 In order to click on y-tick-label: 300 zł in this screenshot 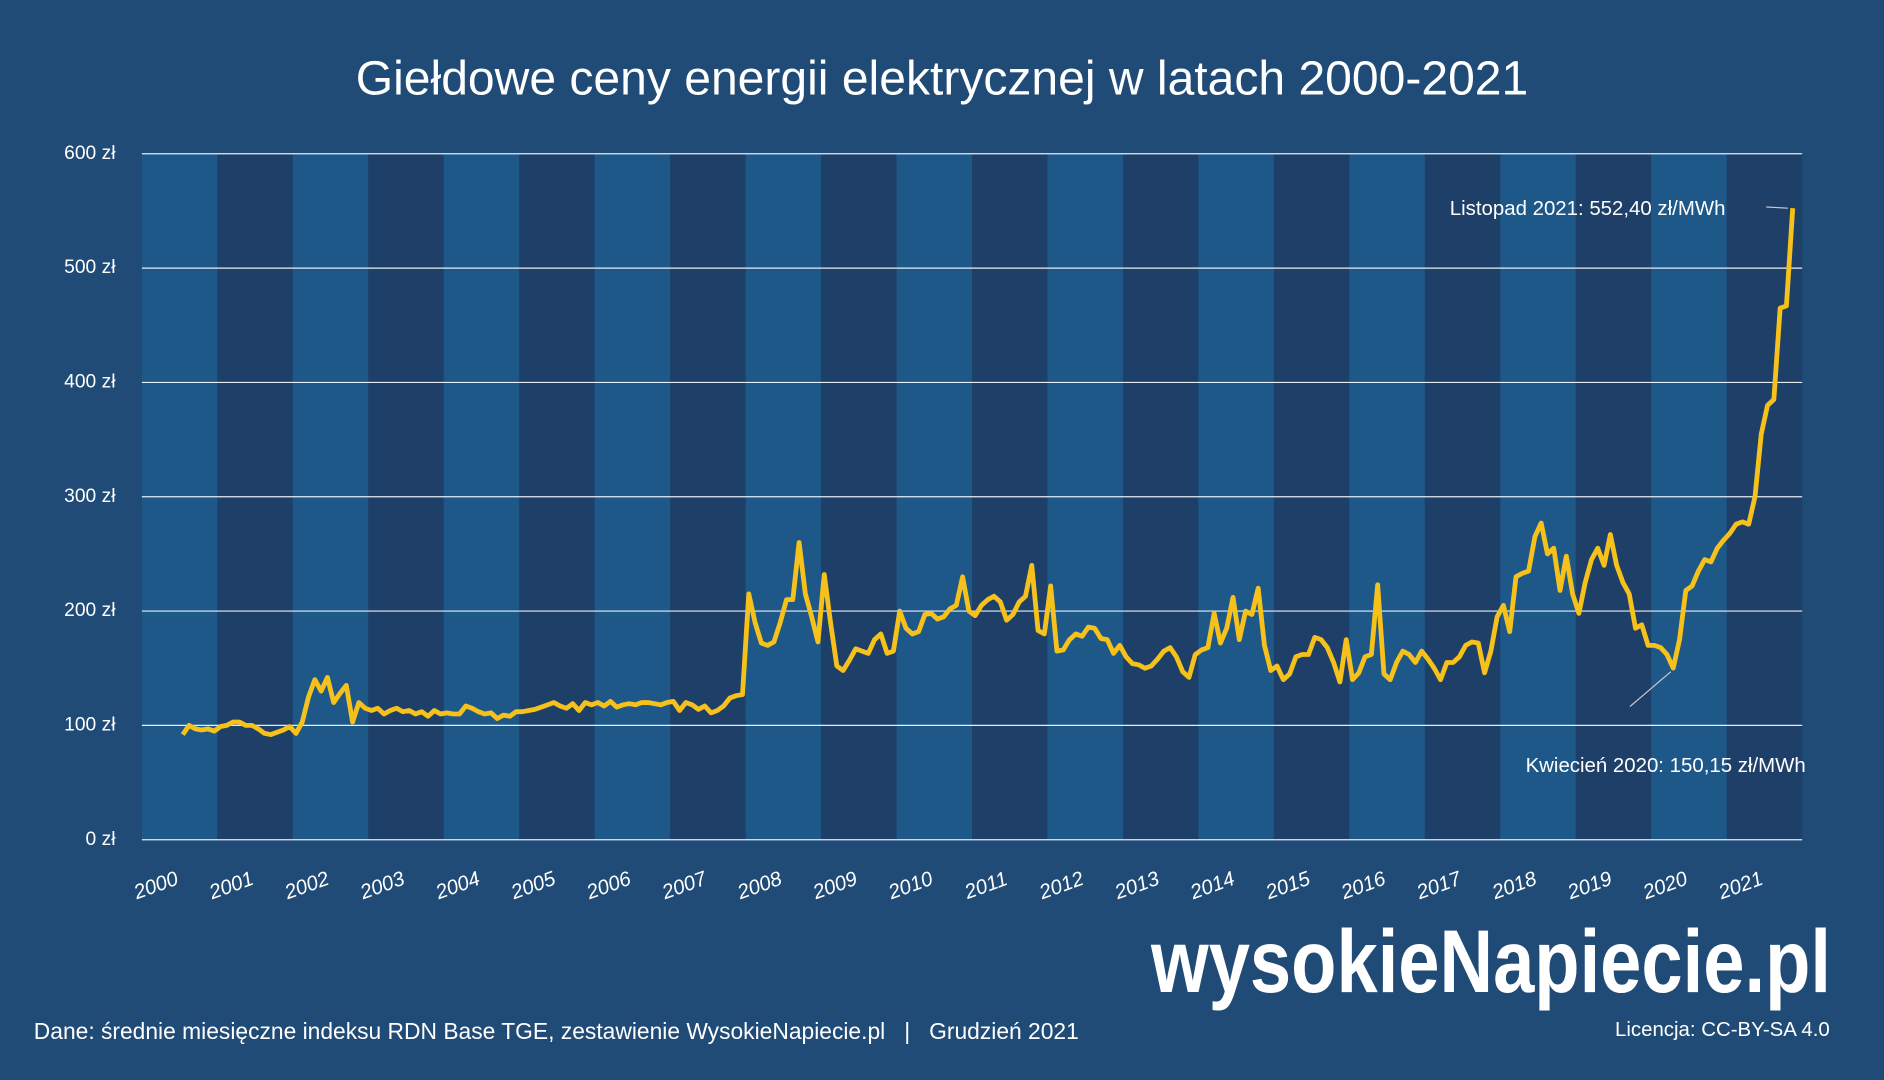, I will do `click(90, 496)`.